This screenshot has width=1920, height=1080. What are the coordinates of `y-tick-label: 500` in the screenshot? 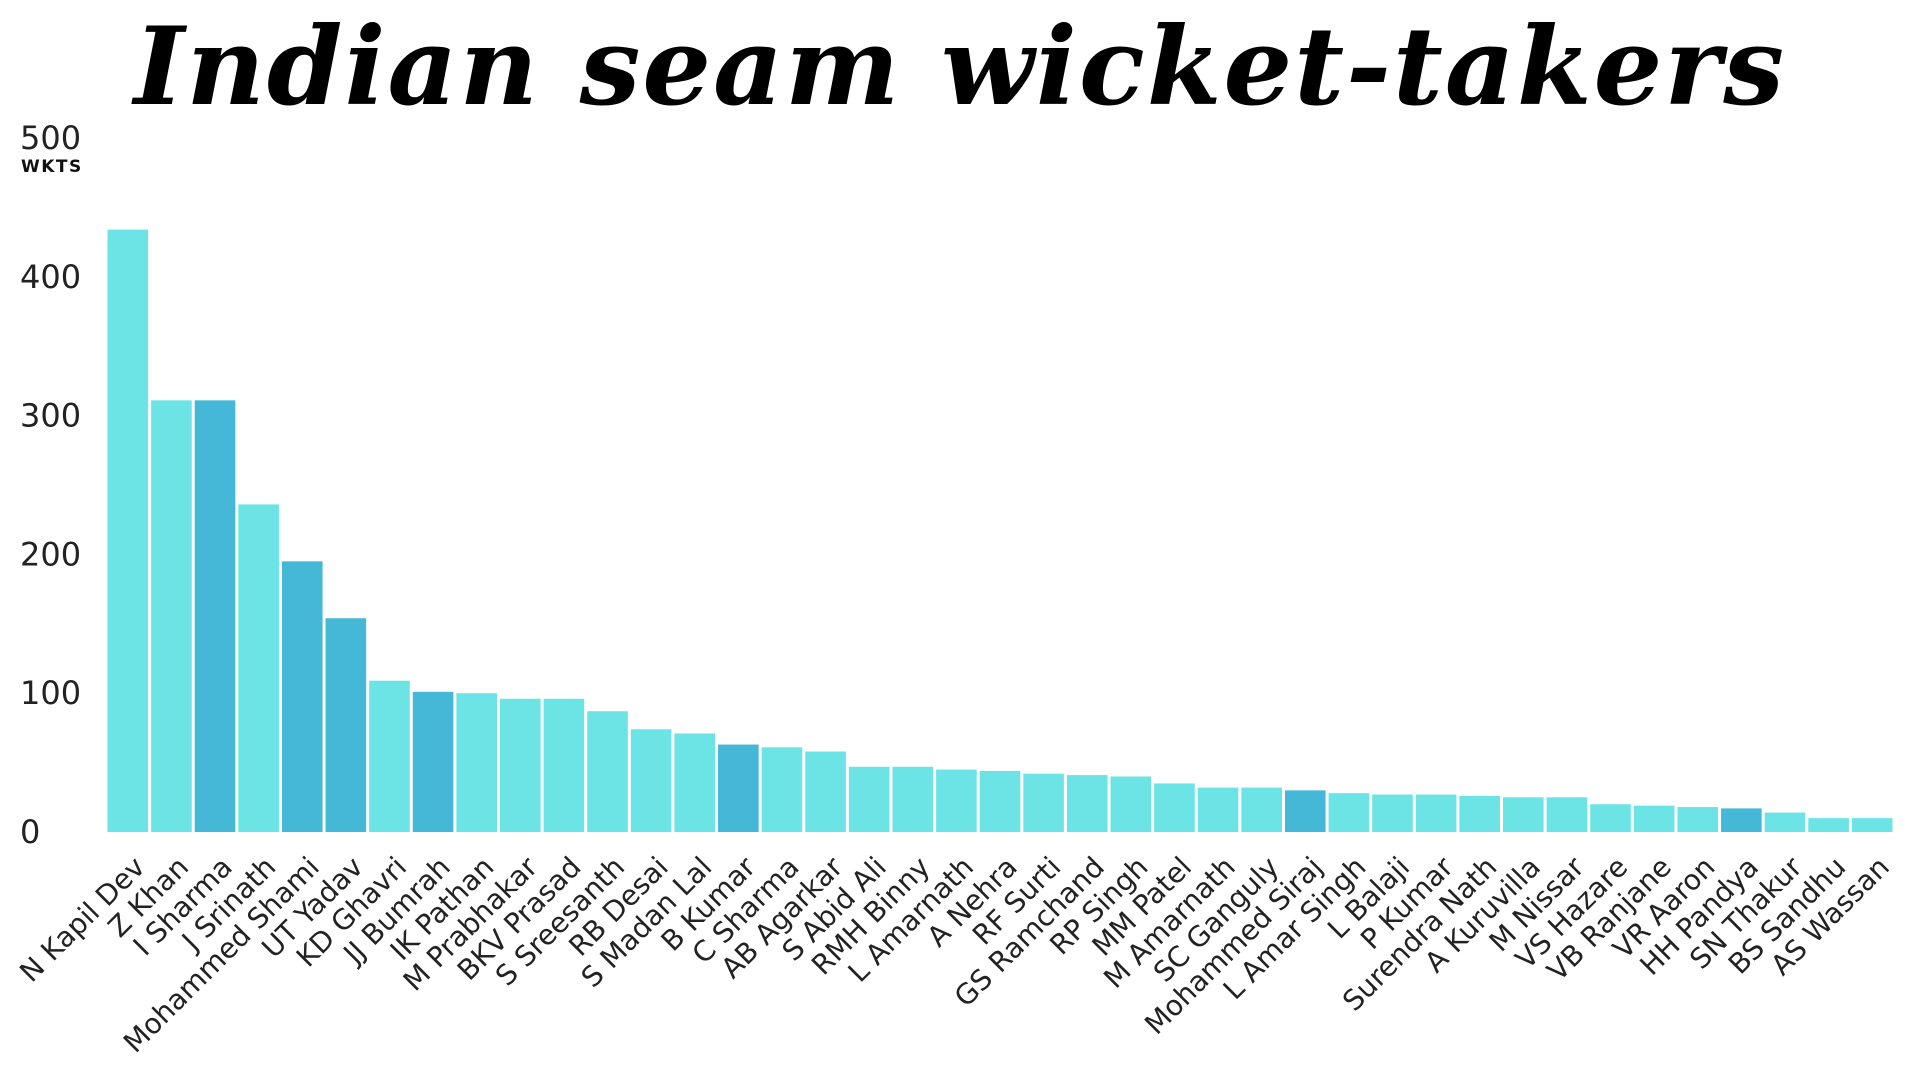 It's located at (50, 138).